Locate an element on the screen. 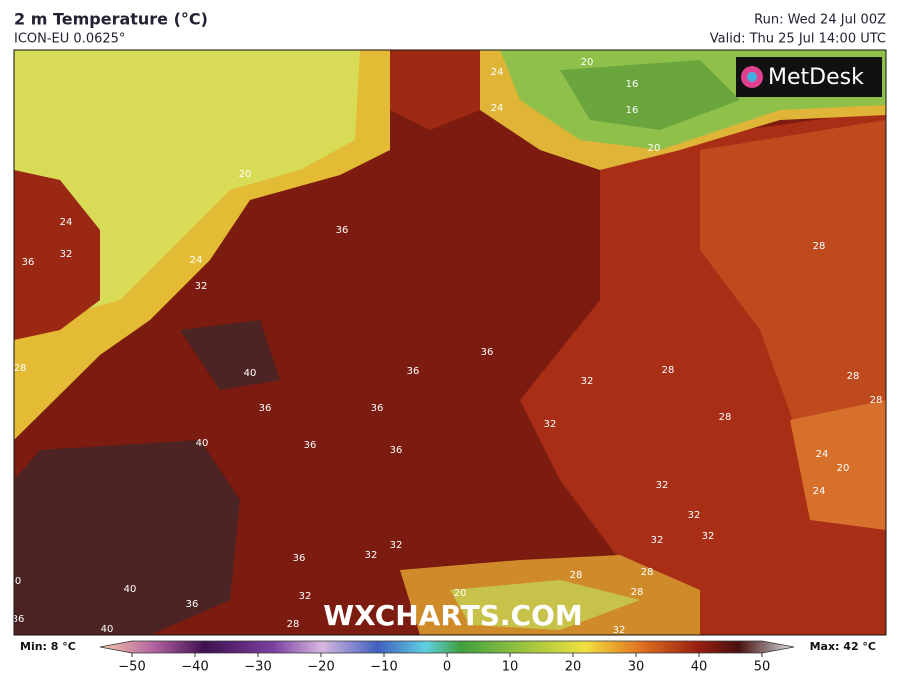 Image resolution: width=900 pixels, height=689 pixels. title: 2 m Temperature (°C) is located at coordinates (111, 19).